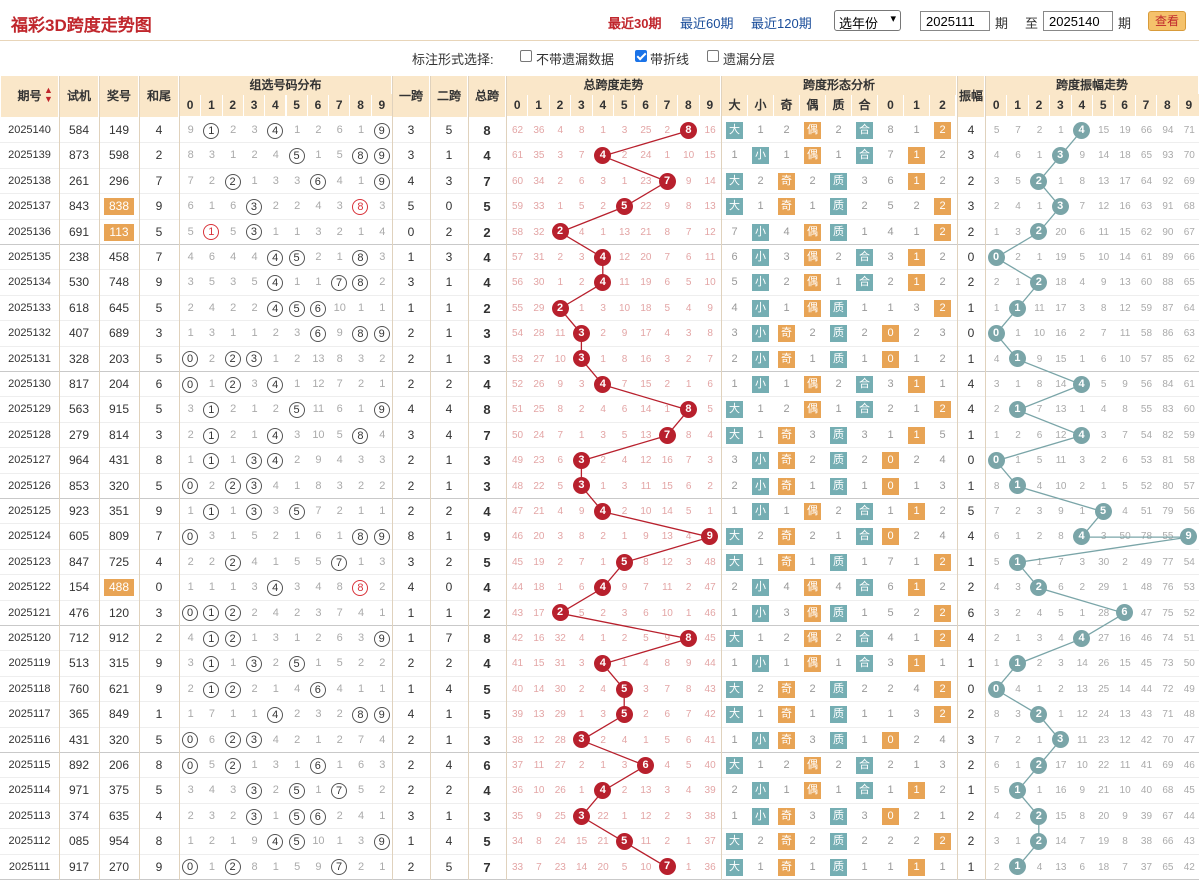 The image size is (1199, 880). Describe the element at coordinates (79, 257) in the screenshot. I see `test-number-cell: 238` at that location.